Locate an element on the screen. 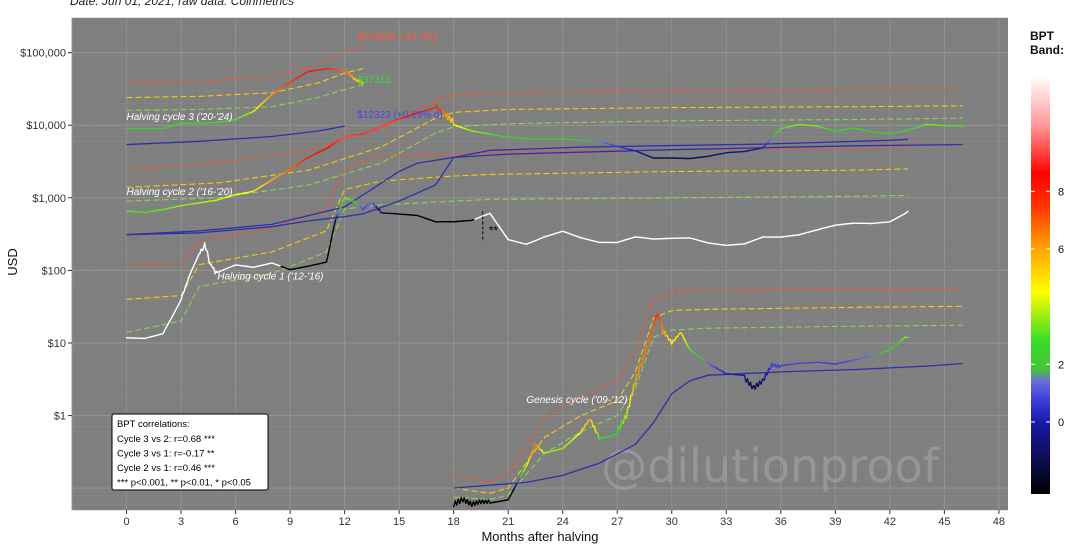  legend-title: Band: is located at coordinates (1047, 50).